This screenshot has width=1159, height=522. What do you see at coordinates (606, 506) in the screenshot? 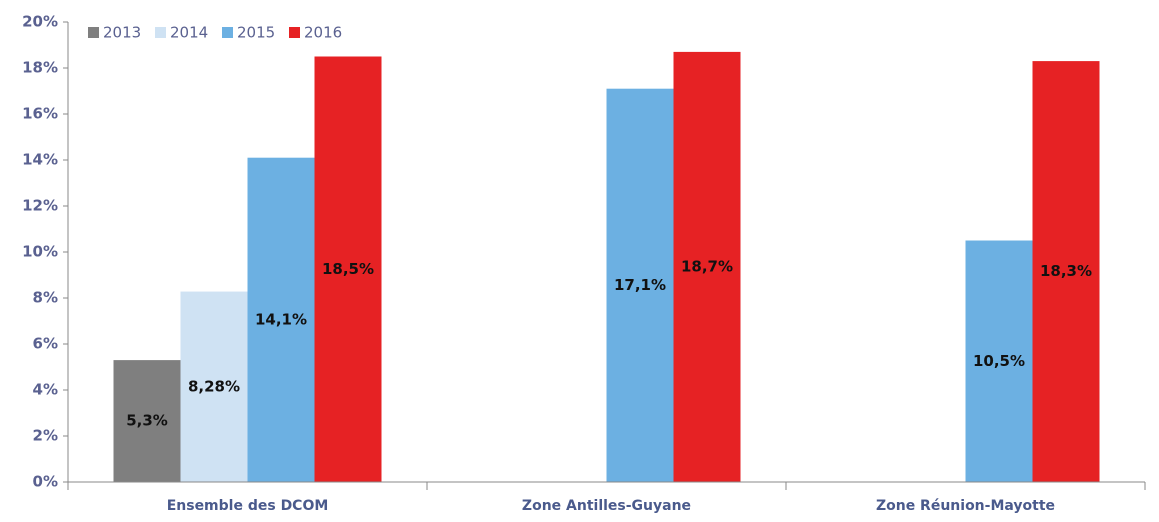
I see `x-tick-label: Zone Antilles-Guyane` at bounding box center [606, 506].